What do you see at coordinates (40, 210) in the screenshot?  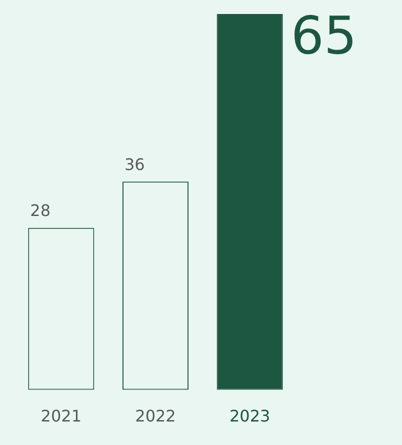 I see `data-label: 28` at bounding box center [40, 210].